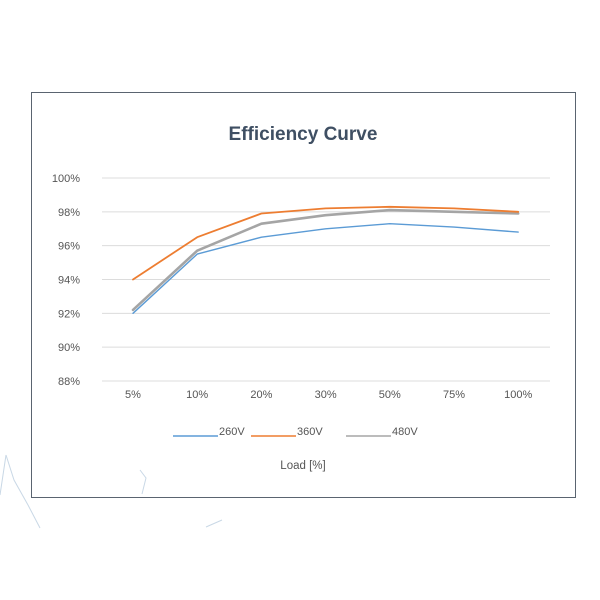  Describe the element at coordinates (454, 395) in the screenshot. I see `x-tick-label: 75%` at that location.